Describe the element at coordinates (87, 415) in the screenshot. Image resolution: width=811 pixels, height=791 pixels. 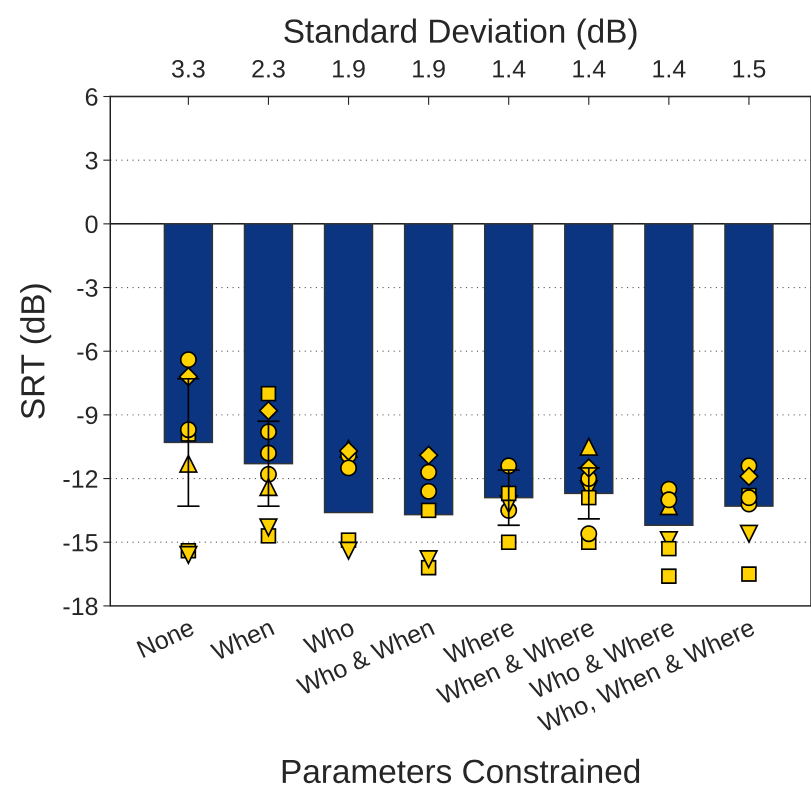
I see `y-tick-label: -9` at that location.